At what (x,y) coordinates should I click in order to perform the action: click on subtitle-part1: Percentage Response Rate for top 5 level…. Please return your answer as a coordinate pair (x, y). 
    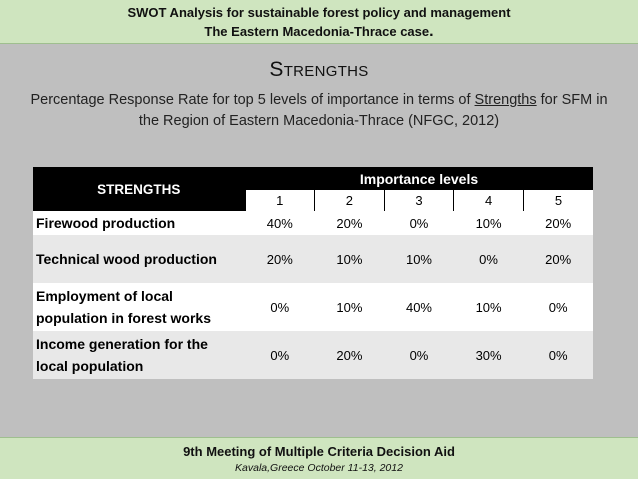
    Looking at the image, I should click on (252, 100).